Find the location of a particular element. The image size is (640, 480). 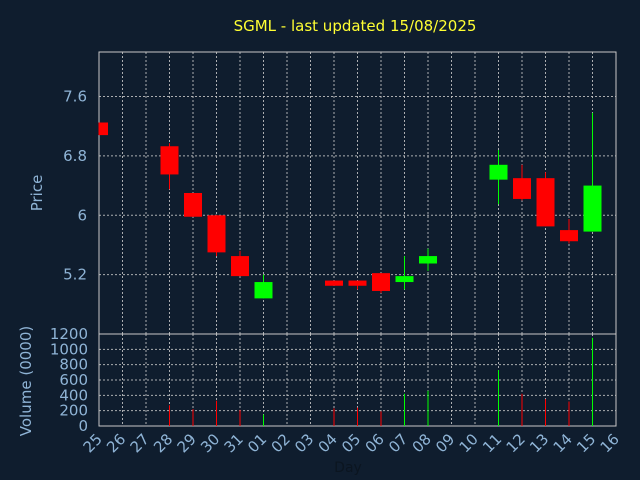

x-tick-label: 11 is located at coordinates (492, 443).